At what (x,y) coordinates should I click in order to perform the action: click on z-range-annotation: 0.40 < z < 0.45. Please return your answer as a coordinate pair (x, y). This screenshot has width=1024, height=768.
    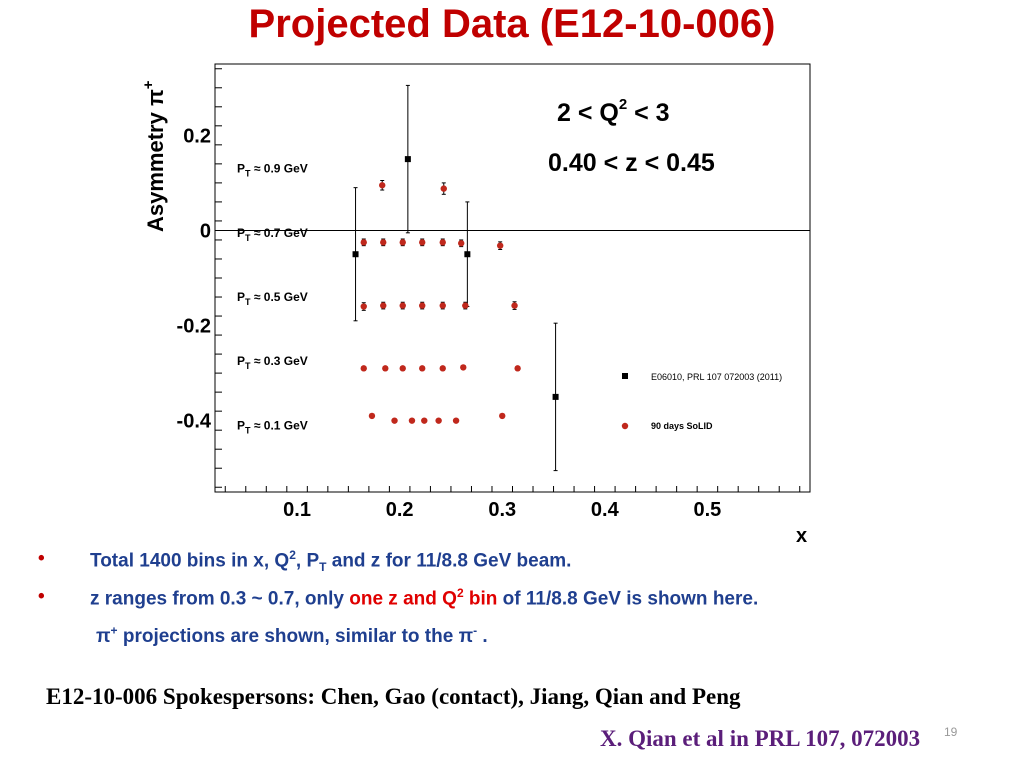
    Looking at the image, I should click on (631, 163).